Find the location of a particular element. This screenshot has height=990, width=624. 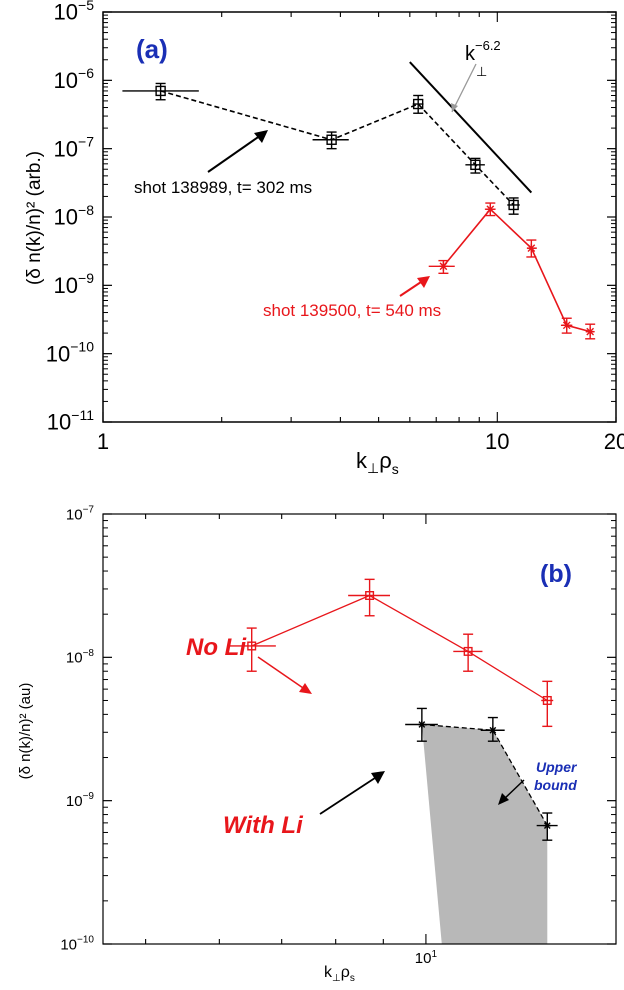

xlabel-b-rho: ρ is located at coordinates (345, 972).